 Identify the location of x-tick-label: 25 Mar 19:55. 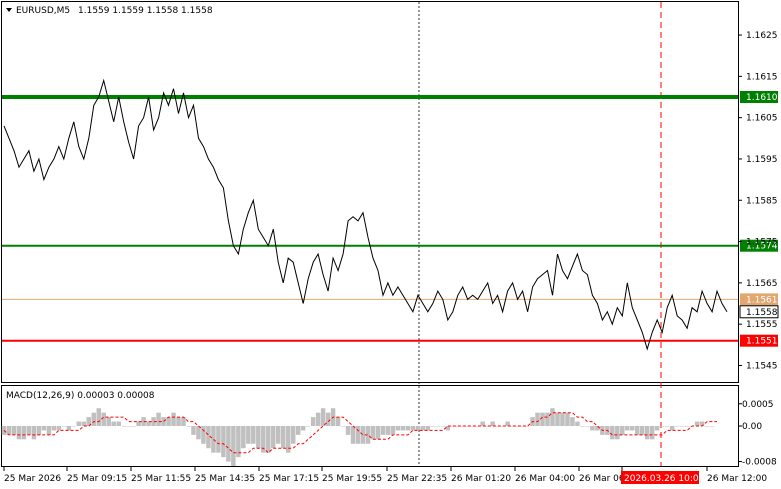
(352, 479).